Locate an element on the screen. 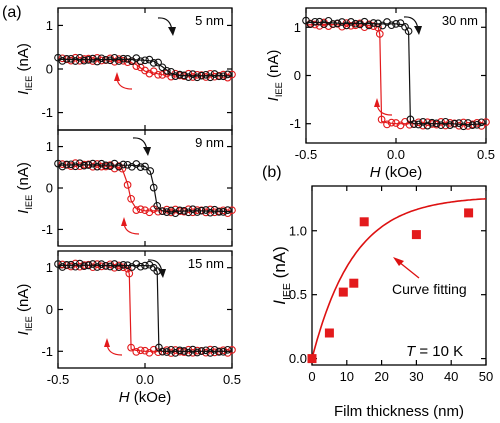 The image size is (500, 423). a3-ytick-label: 1 is located at coordinates (49, 267).